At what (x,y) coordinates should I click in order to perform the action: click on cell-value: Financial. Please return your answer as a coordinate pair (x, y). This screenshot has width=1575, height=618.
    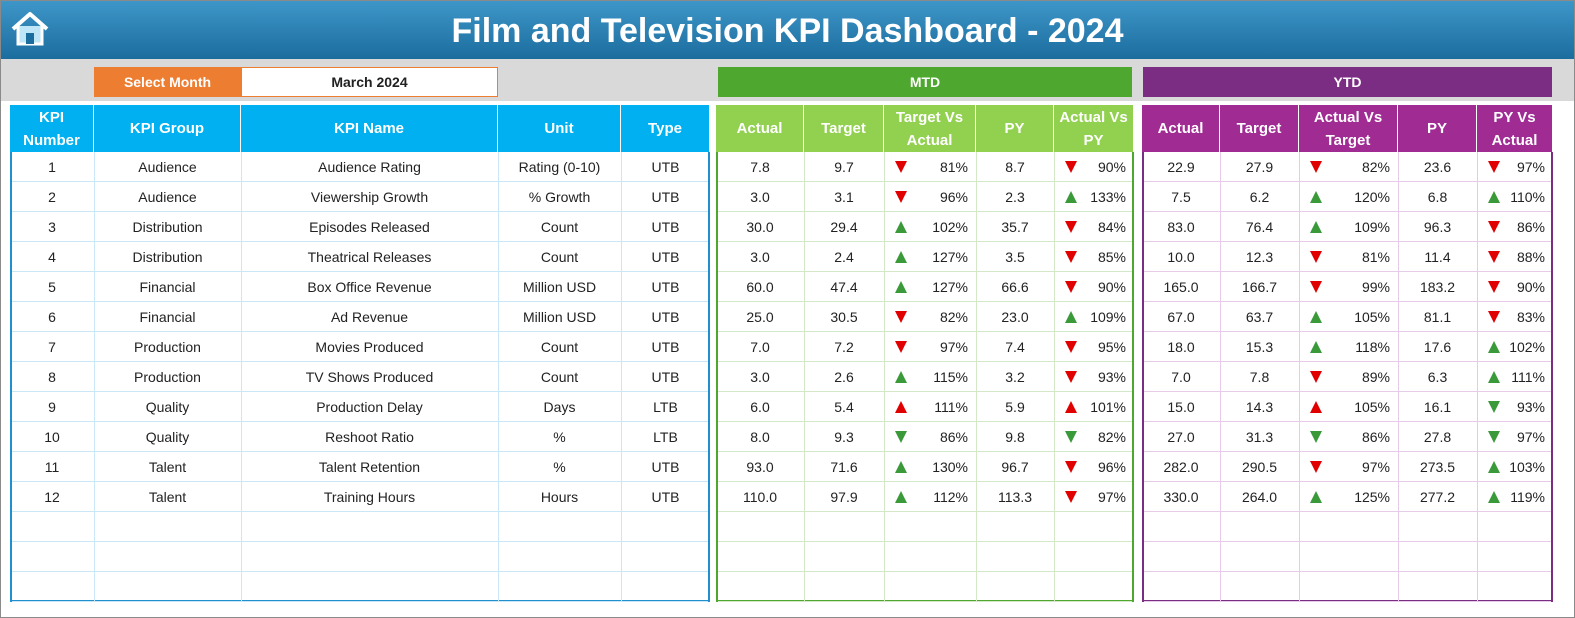
    Looking at the image, I should click on (167, 287).